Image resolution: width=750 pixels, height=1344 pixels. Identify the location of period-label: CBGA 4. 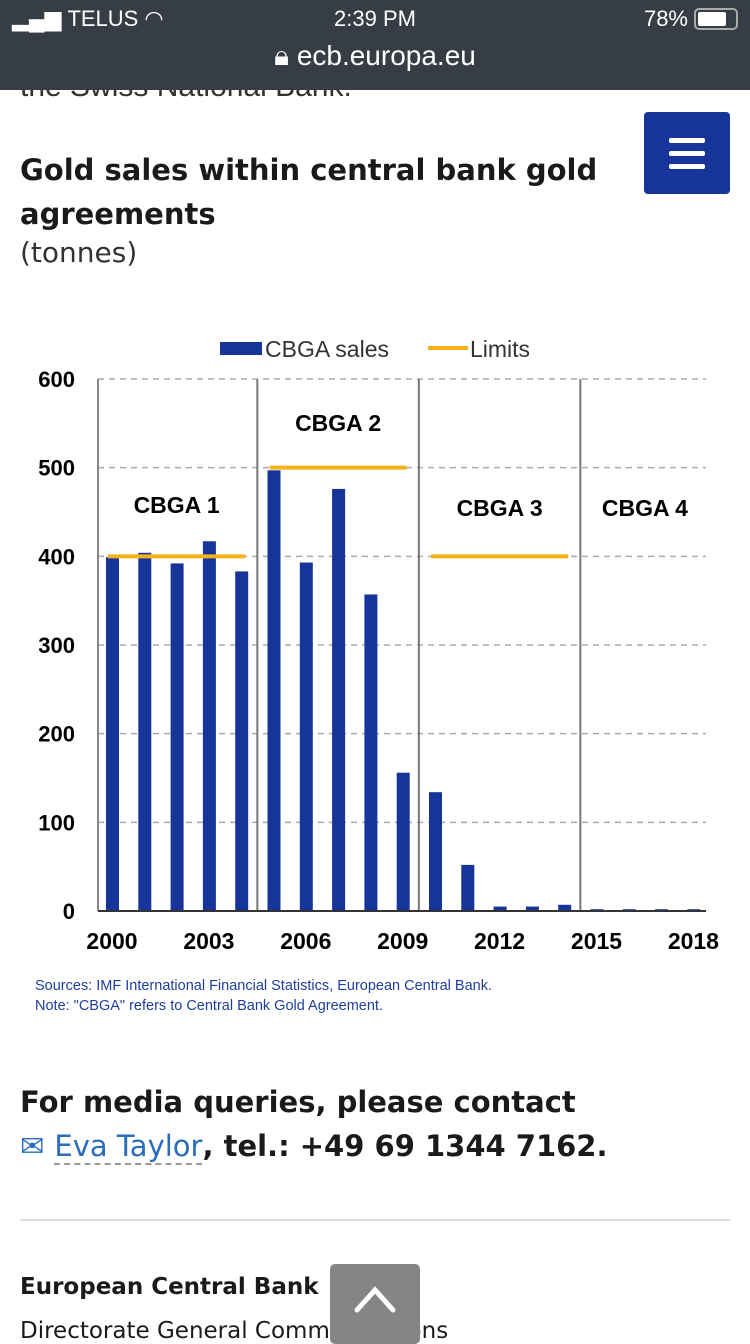
(645, 508).